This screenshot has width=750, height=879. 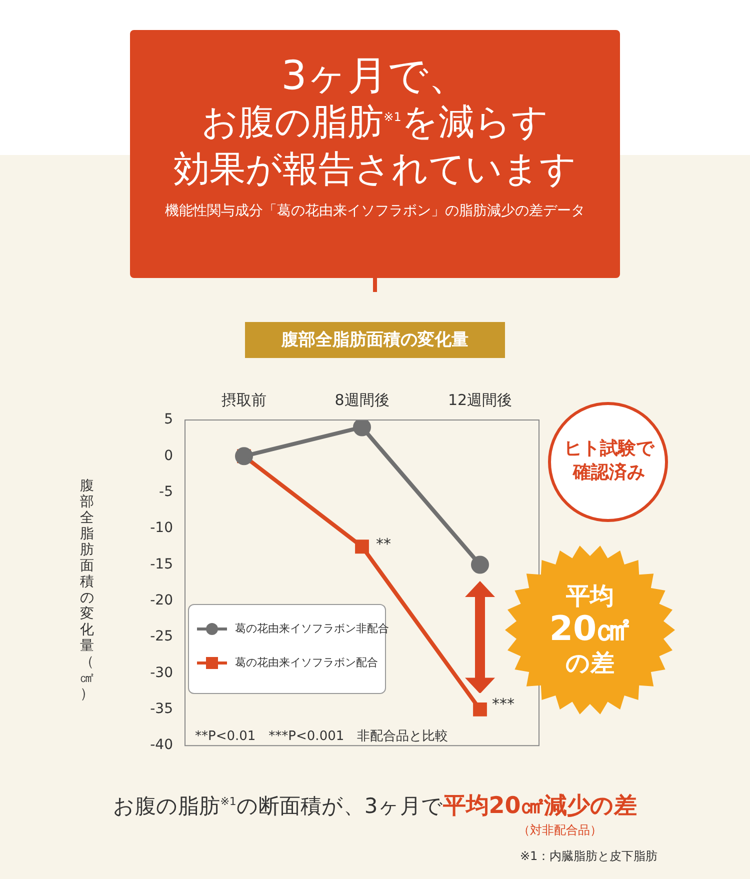 I want to click on y-tick-label: -10, so click(x=161, y=528).